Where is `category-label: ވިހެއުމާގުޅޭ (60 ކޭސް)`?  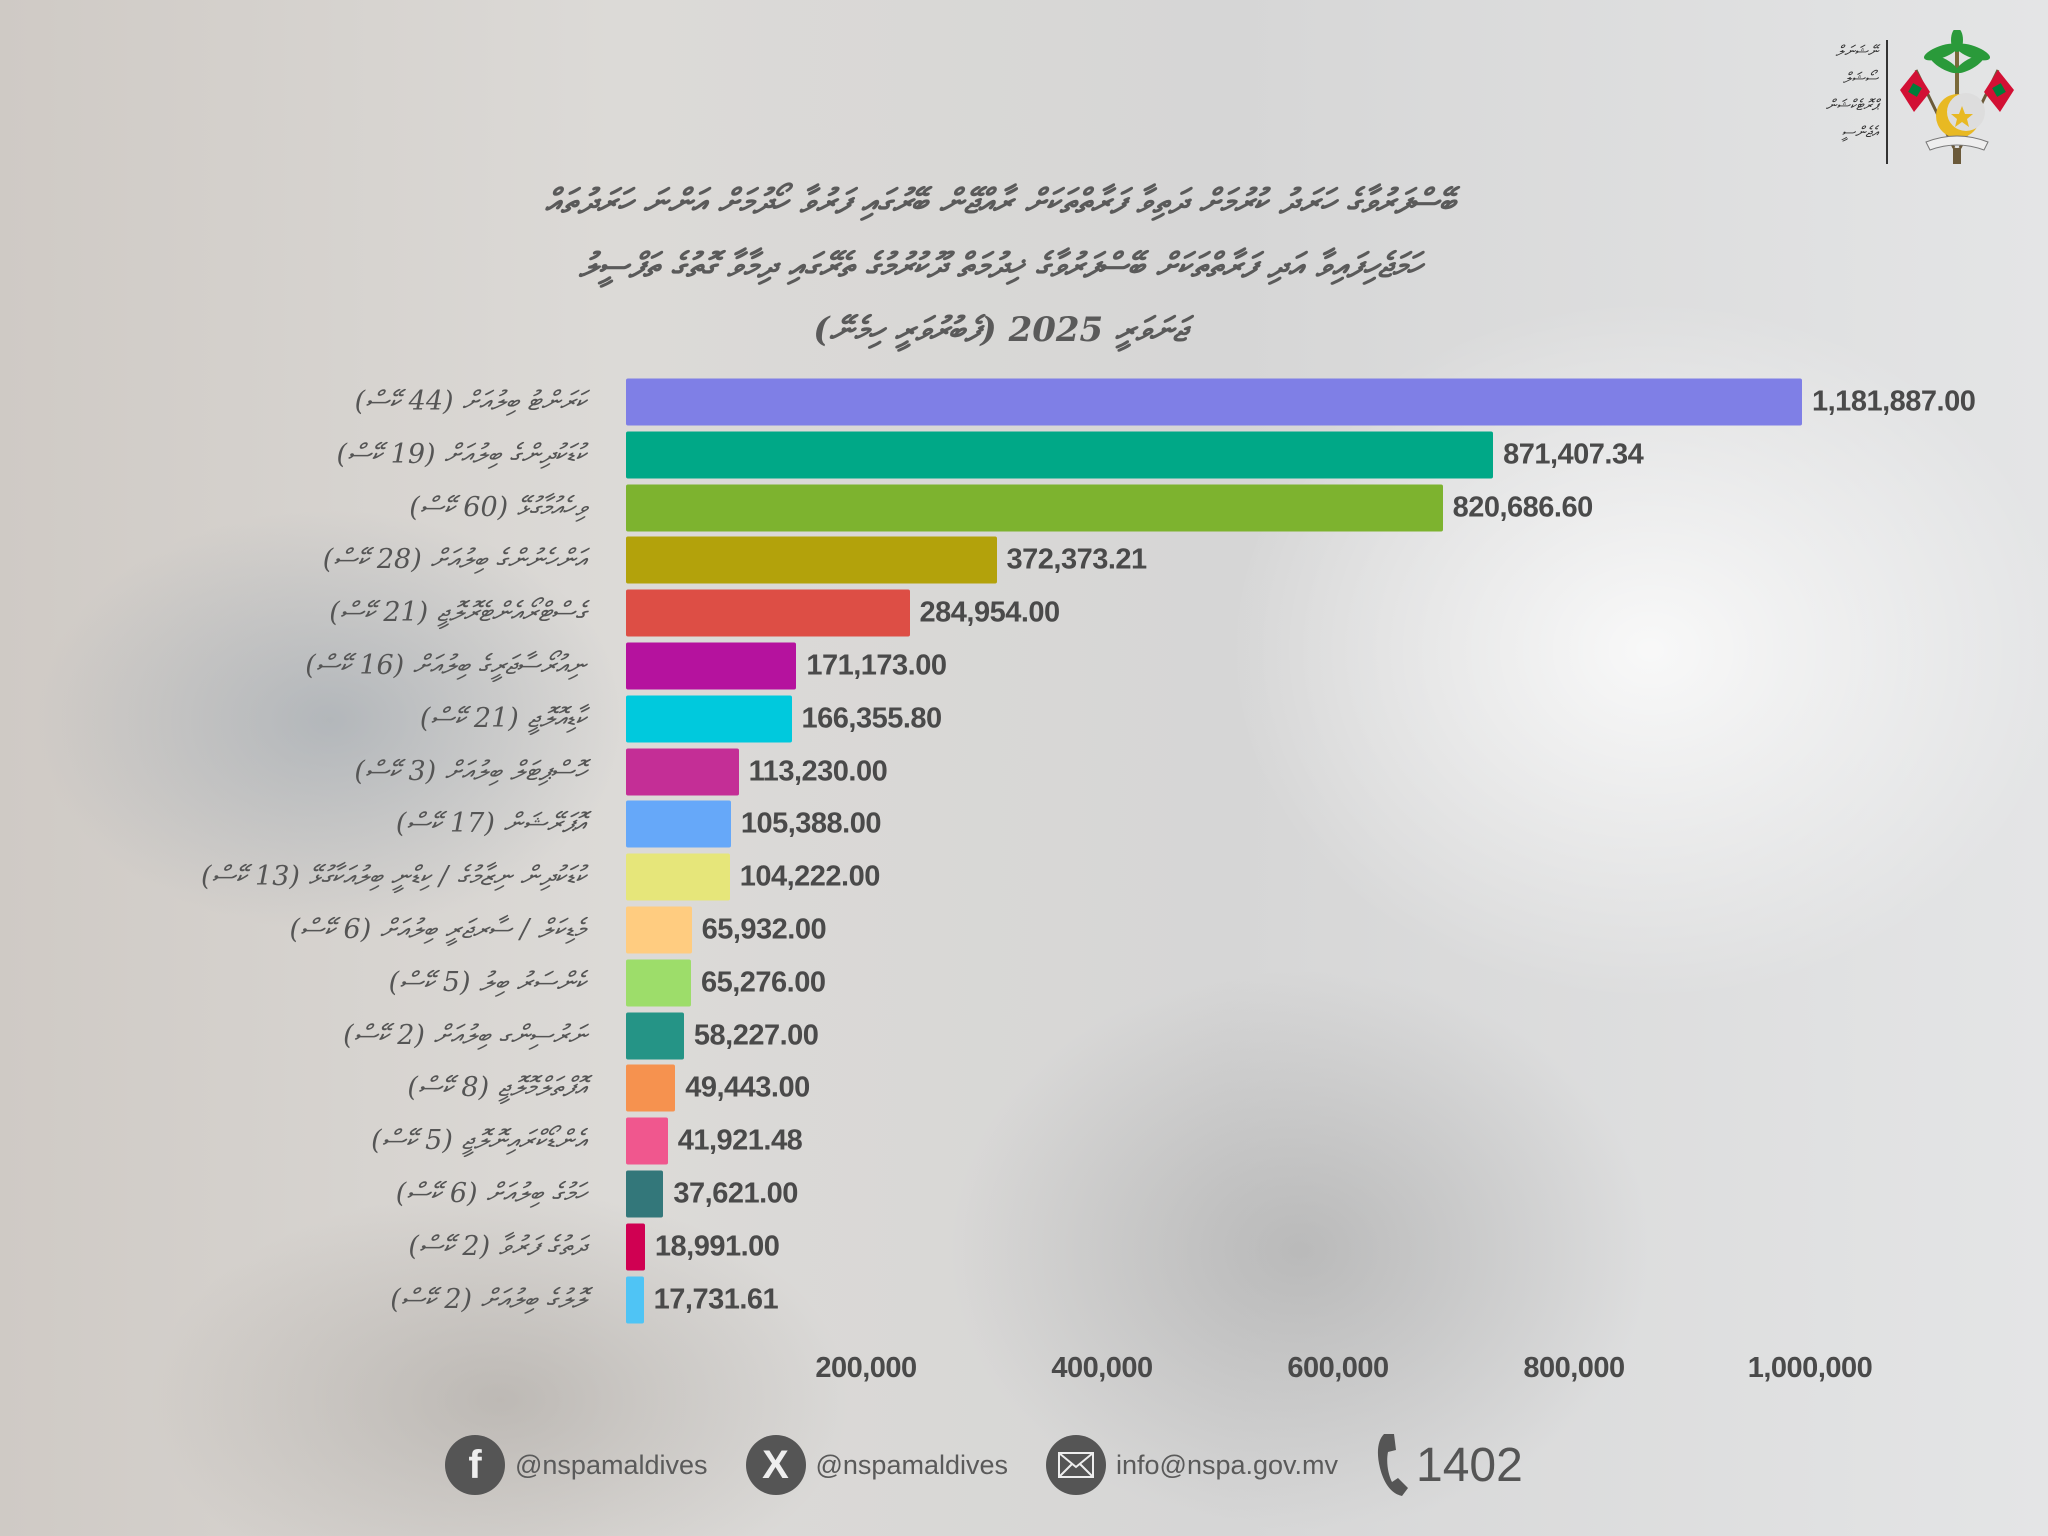 category-label: ވިހެއުމާގުޅޭ (60 ކޭސް) is located at coordinates (497, 507).